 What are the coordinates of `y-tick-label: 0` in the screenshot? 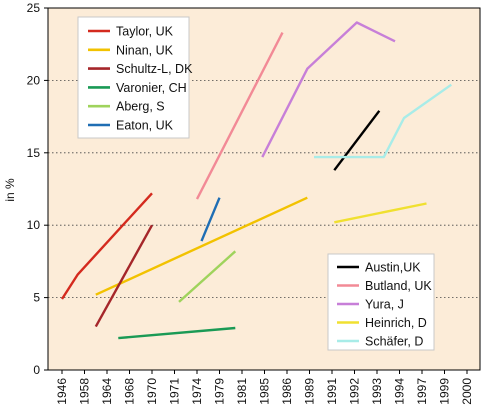 It's located at (36, 370).